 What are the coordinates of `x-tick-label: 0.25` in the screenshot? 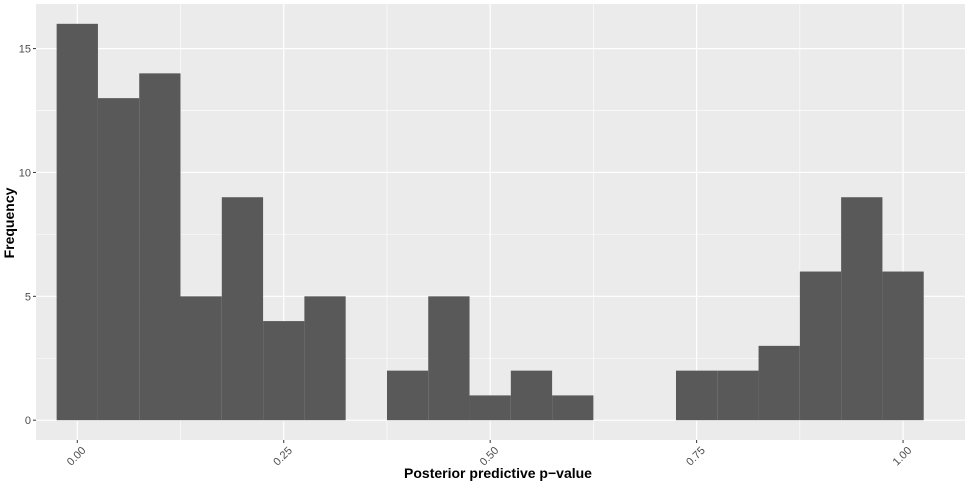 It's located at (283, 457).